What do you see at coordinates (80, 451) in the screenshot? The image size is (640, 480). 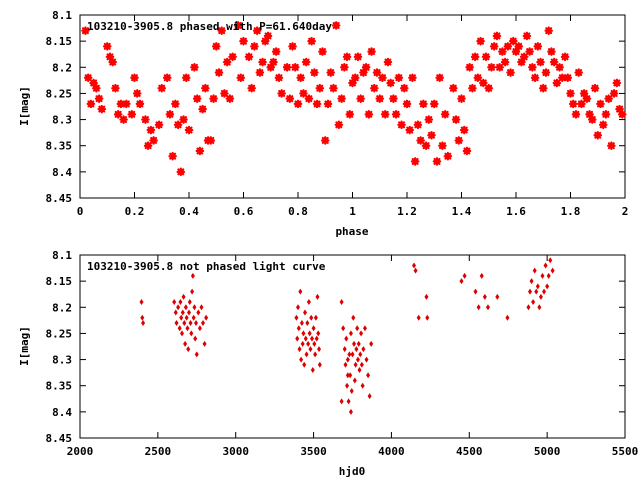 I see `x-tick-label: 2000` at bounding box center [80, 451].